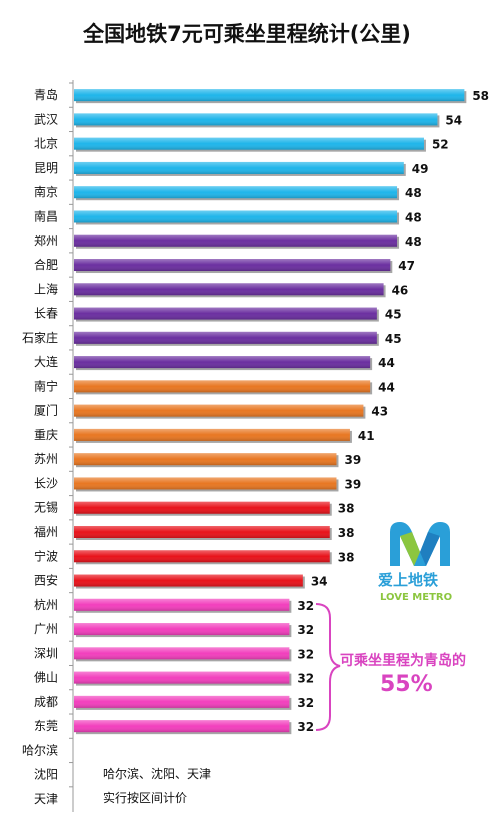 This screenshot has width=494, height=814. Describe the element at coordinates (420, 169) in the screenshot. I see `value-label: 49` at that location.